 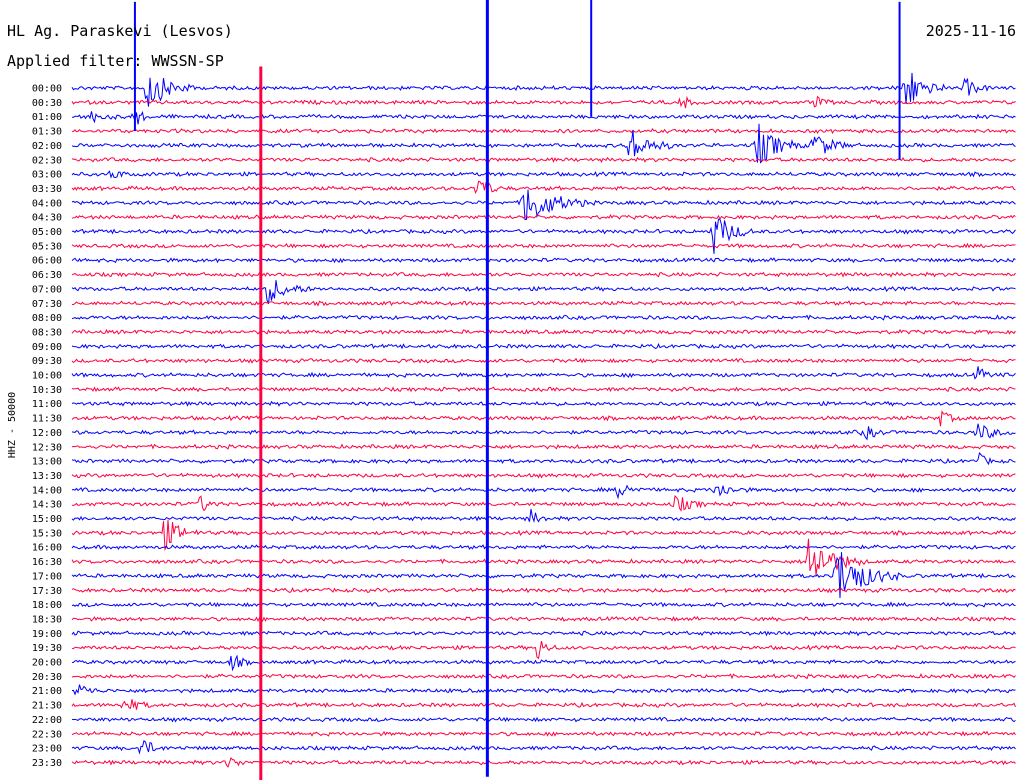 I want to click on row-time-label: 11:00, so click(x=47, y=404).